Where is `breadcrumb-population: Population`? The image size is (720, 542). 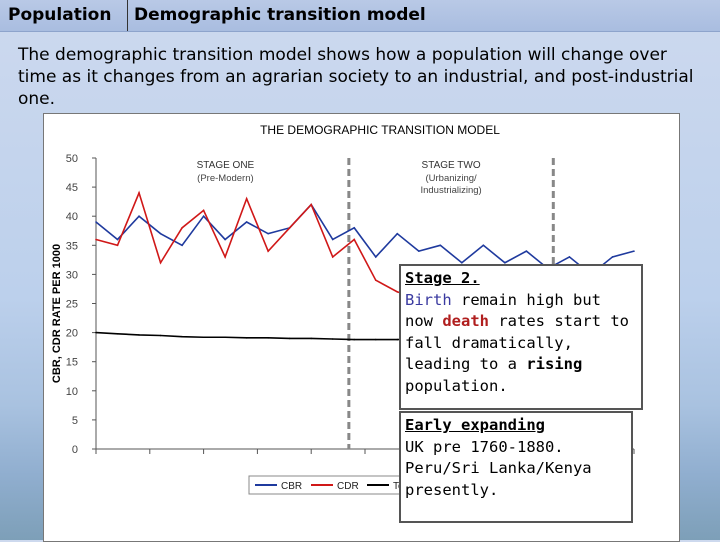
breadcrumb-population: Population is located at coordinates (60, 15).